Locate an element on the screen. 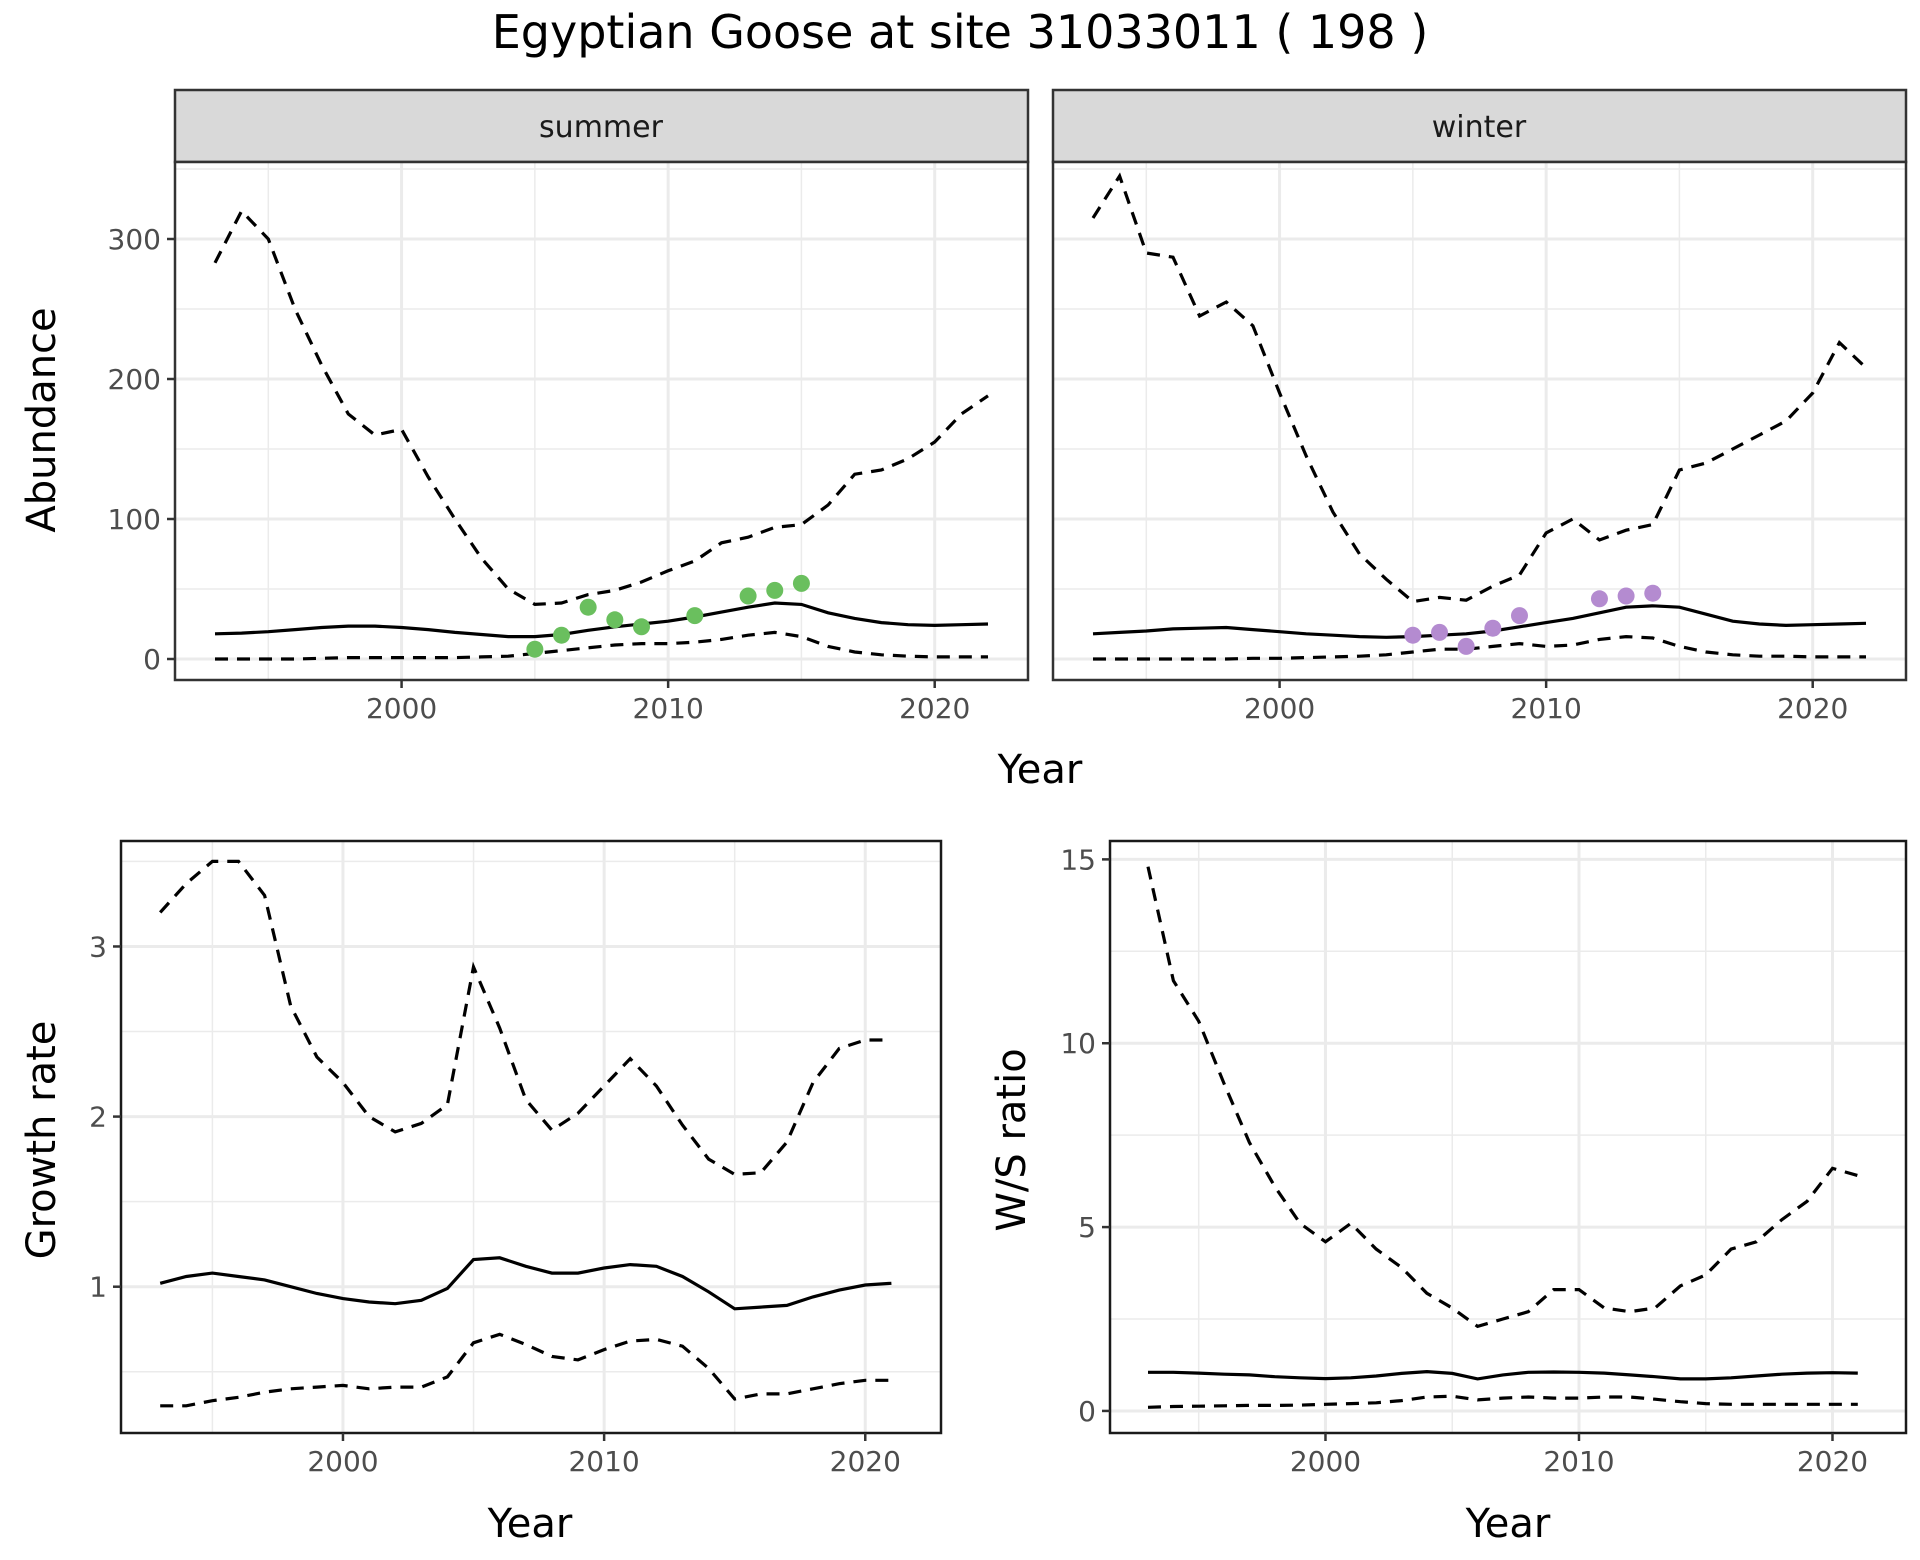 This screenshot has width=1920, height=1560. y-tick-label: 1 is located at coordinates (98, 1287).